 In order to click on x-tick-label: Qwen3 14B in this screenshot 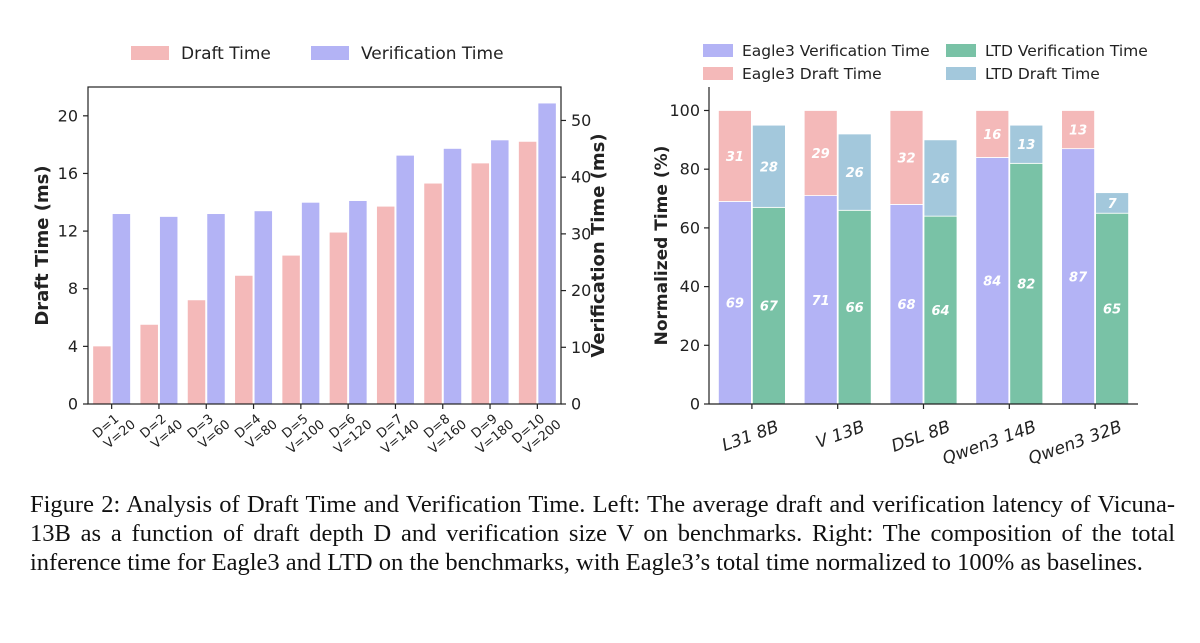, I will do `click(989, 443)`.